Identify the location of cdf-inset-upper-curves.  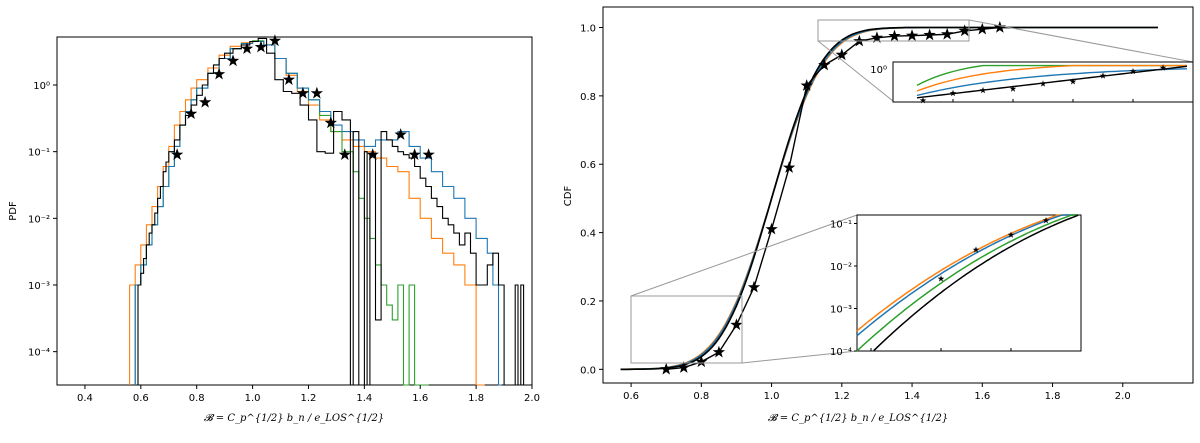
(1052, 84).